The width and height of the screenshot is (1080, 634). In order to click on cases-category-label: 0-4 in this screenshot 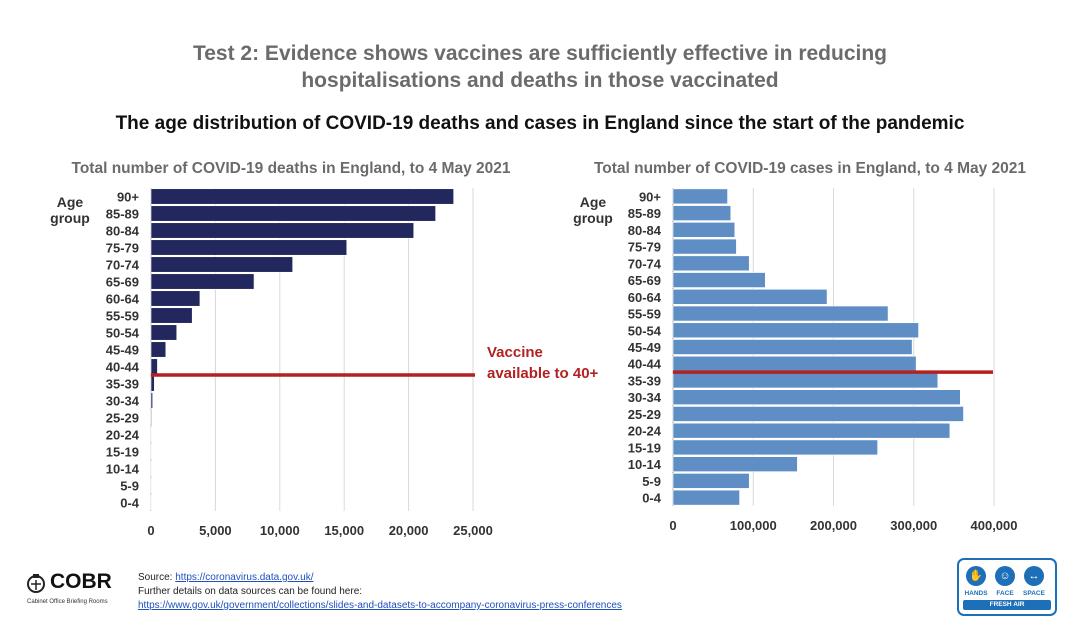, I will do `click(652, 498)`.